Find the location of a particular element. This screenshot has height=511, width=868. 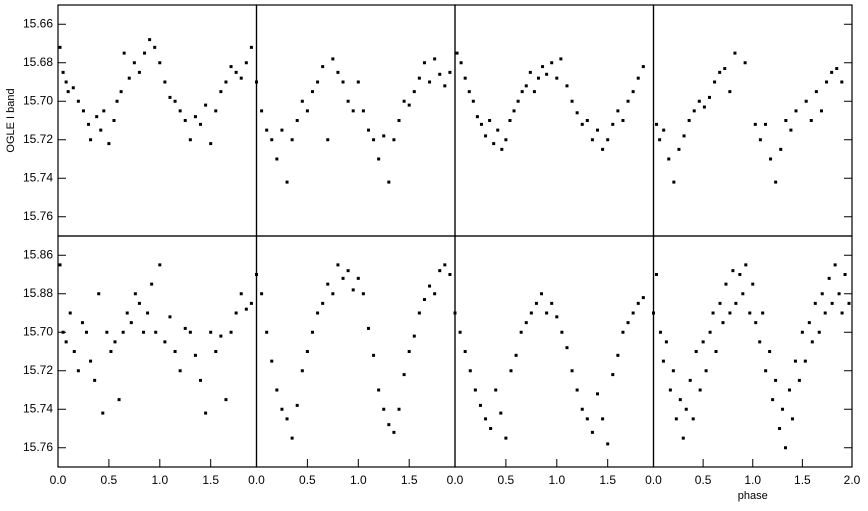

y-tick-label: 15.72 is located at coordinates (38, 139).